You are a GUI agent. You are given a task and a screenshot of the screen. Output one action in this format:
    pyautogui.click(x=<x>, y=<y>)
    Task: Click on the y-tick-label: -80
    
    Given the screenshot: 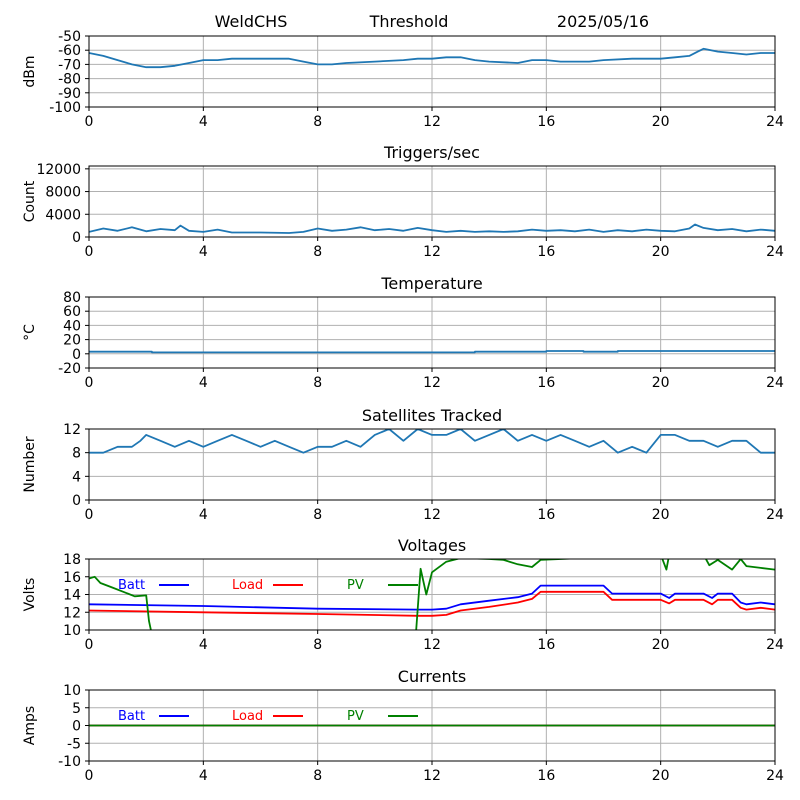 What is the action you would take?
    pyautogui.click(x=69, y=80)
    